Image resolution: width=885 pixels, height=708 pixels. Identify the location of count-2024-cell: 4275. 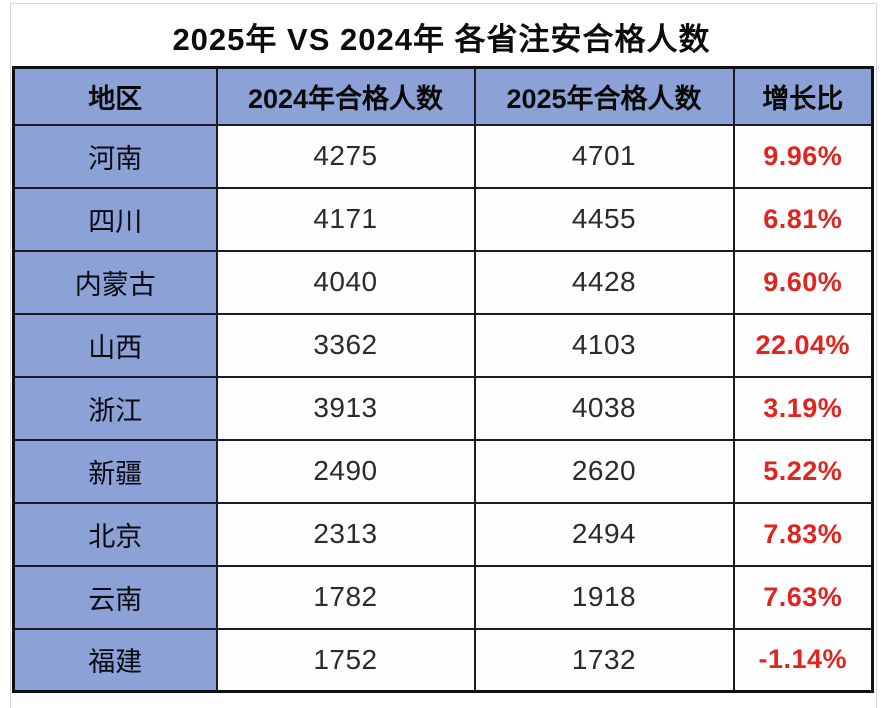
(345, 156).